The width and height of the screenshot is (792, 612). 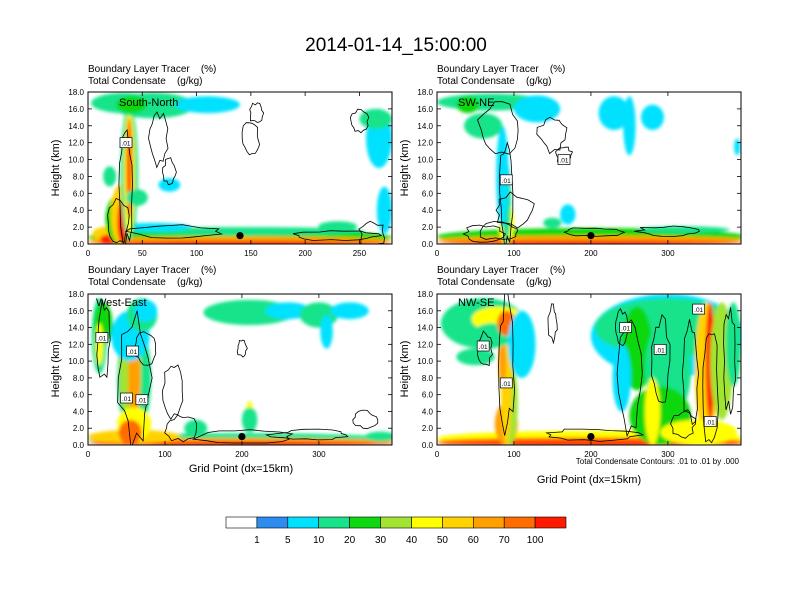 What do you see at coordinates (443, 540) in the screenshot?
I see `colorbar-label: 50` at bounding box center [443, 540].